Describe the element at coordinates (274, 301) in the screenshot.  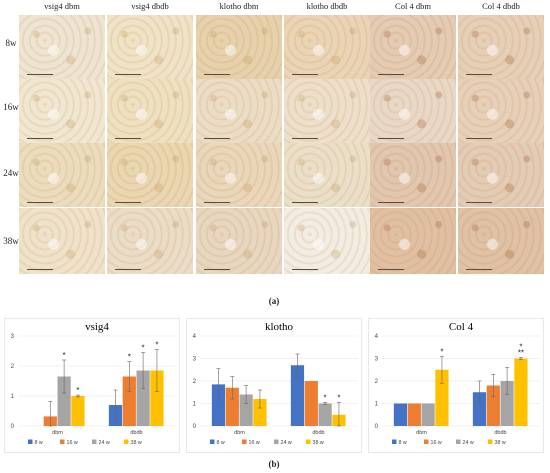
I see `panel-a-caption: (a)` at that location.